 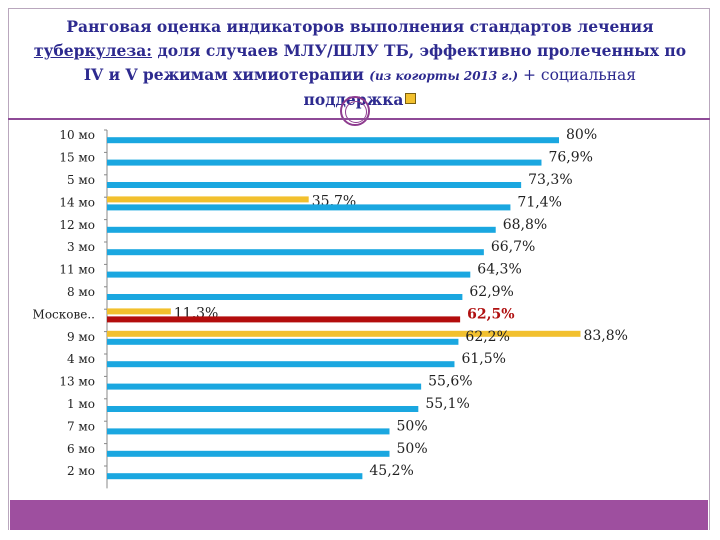 I want to click on value-label: 71,4%, so click(x=539, y=202).